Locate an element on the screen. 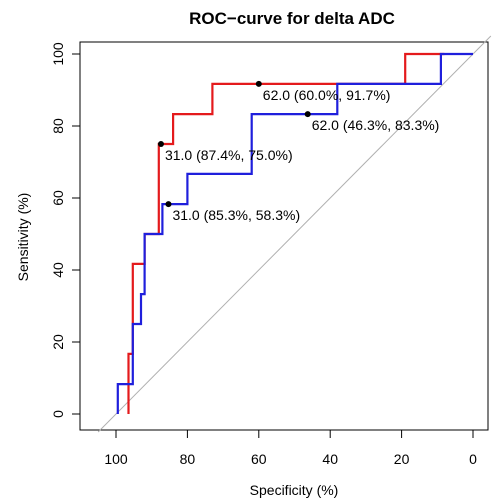  threshold-label: 62.0 (46.3%, 83.3%) is located at coordinates (376, 125).